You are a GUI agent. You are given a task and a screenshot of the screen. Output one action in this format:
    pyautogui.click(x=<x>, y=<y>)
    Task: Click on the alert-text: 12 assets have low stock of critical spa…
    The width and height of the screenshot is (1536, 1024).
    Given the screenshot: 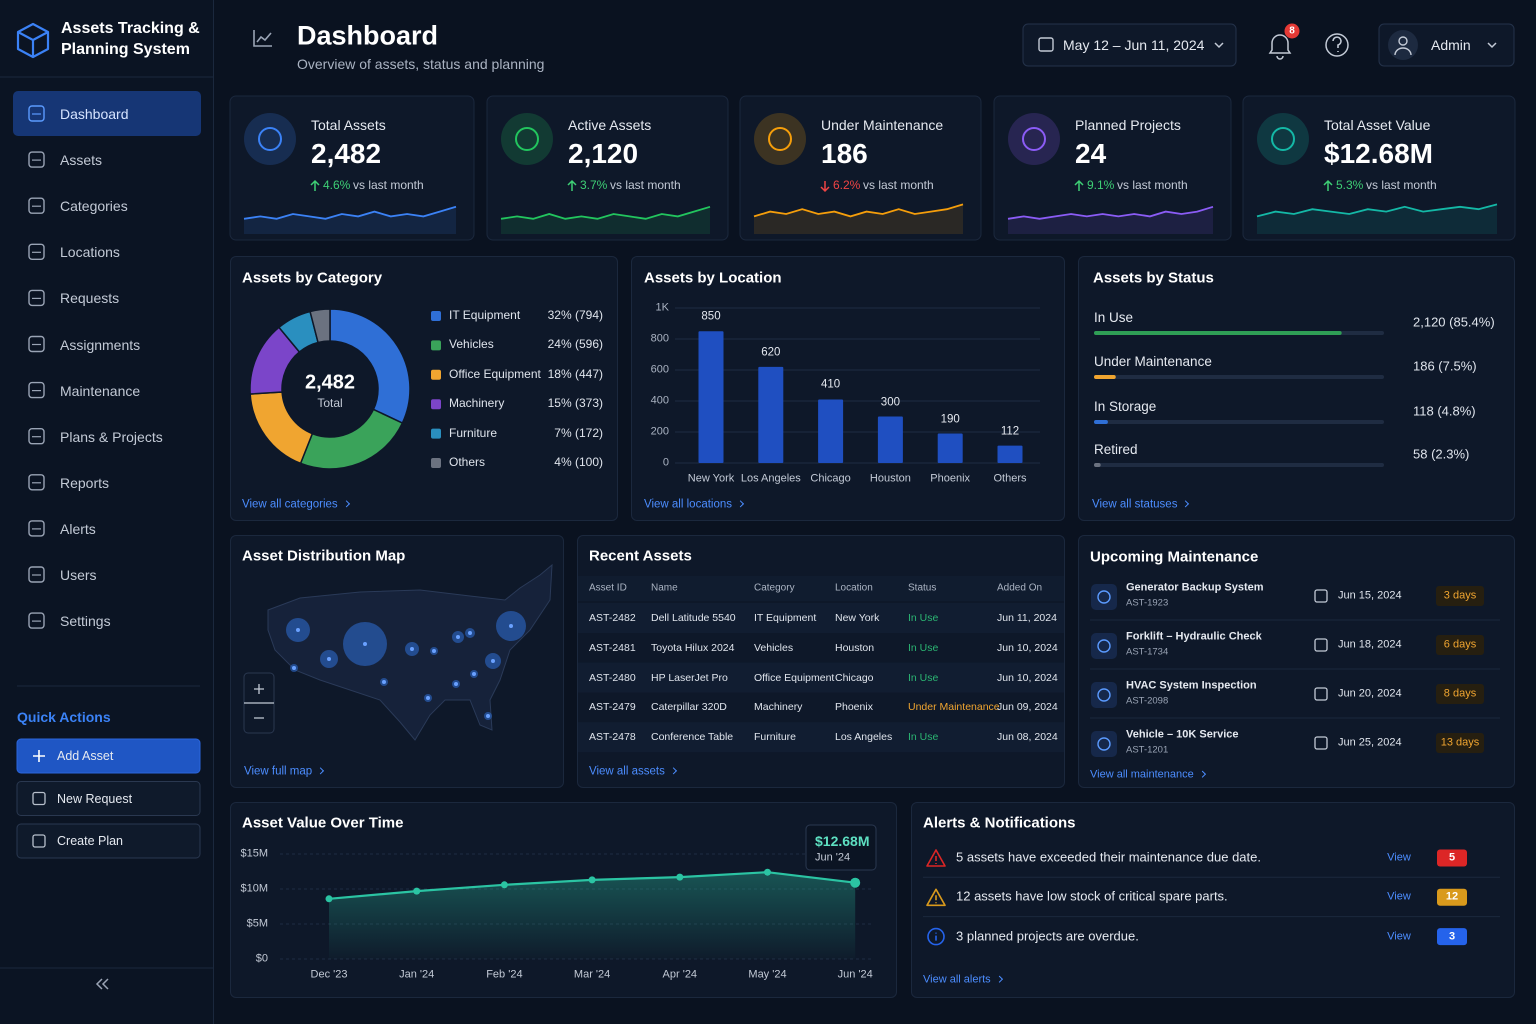 What is the action you would take?
    pyautogui.click(x=1092, y=896)
    